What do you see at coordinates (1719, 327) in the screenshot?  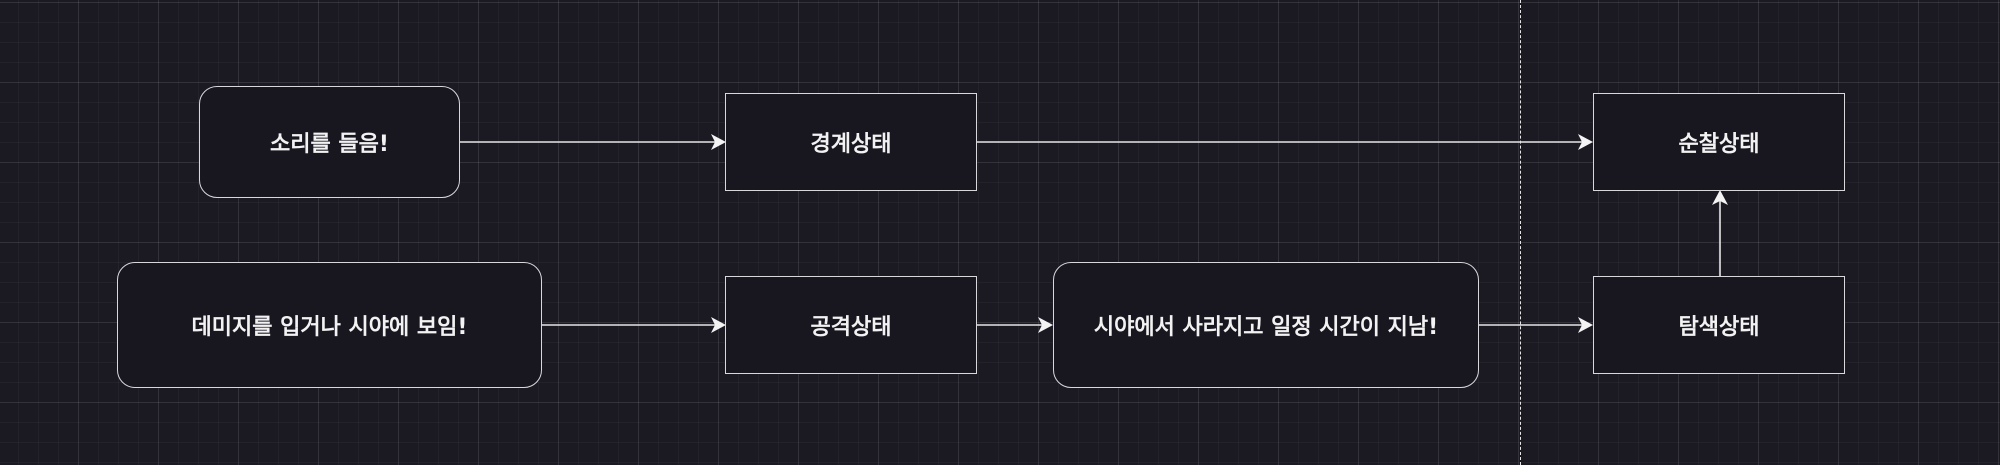 I see `state-search-label: 탐색상태` at bounding box center [1719, 327].